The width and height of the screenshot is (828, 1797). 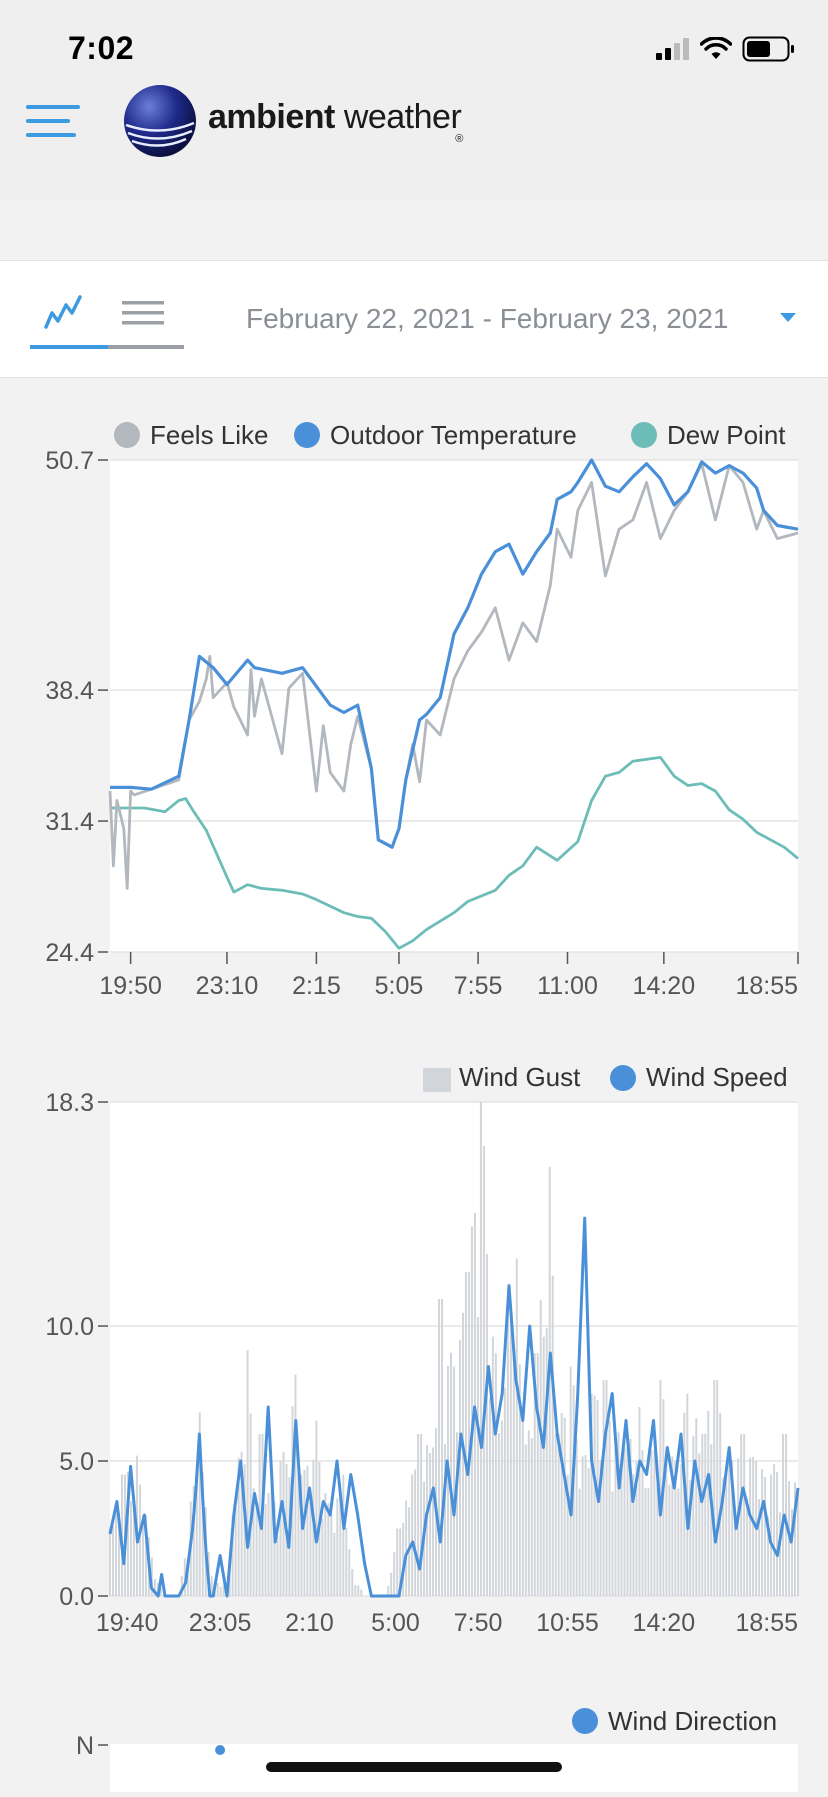 I want to click on x-tick-label: 19:40, so click(x=127, y=1623).